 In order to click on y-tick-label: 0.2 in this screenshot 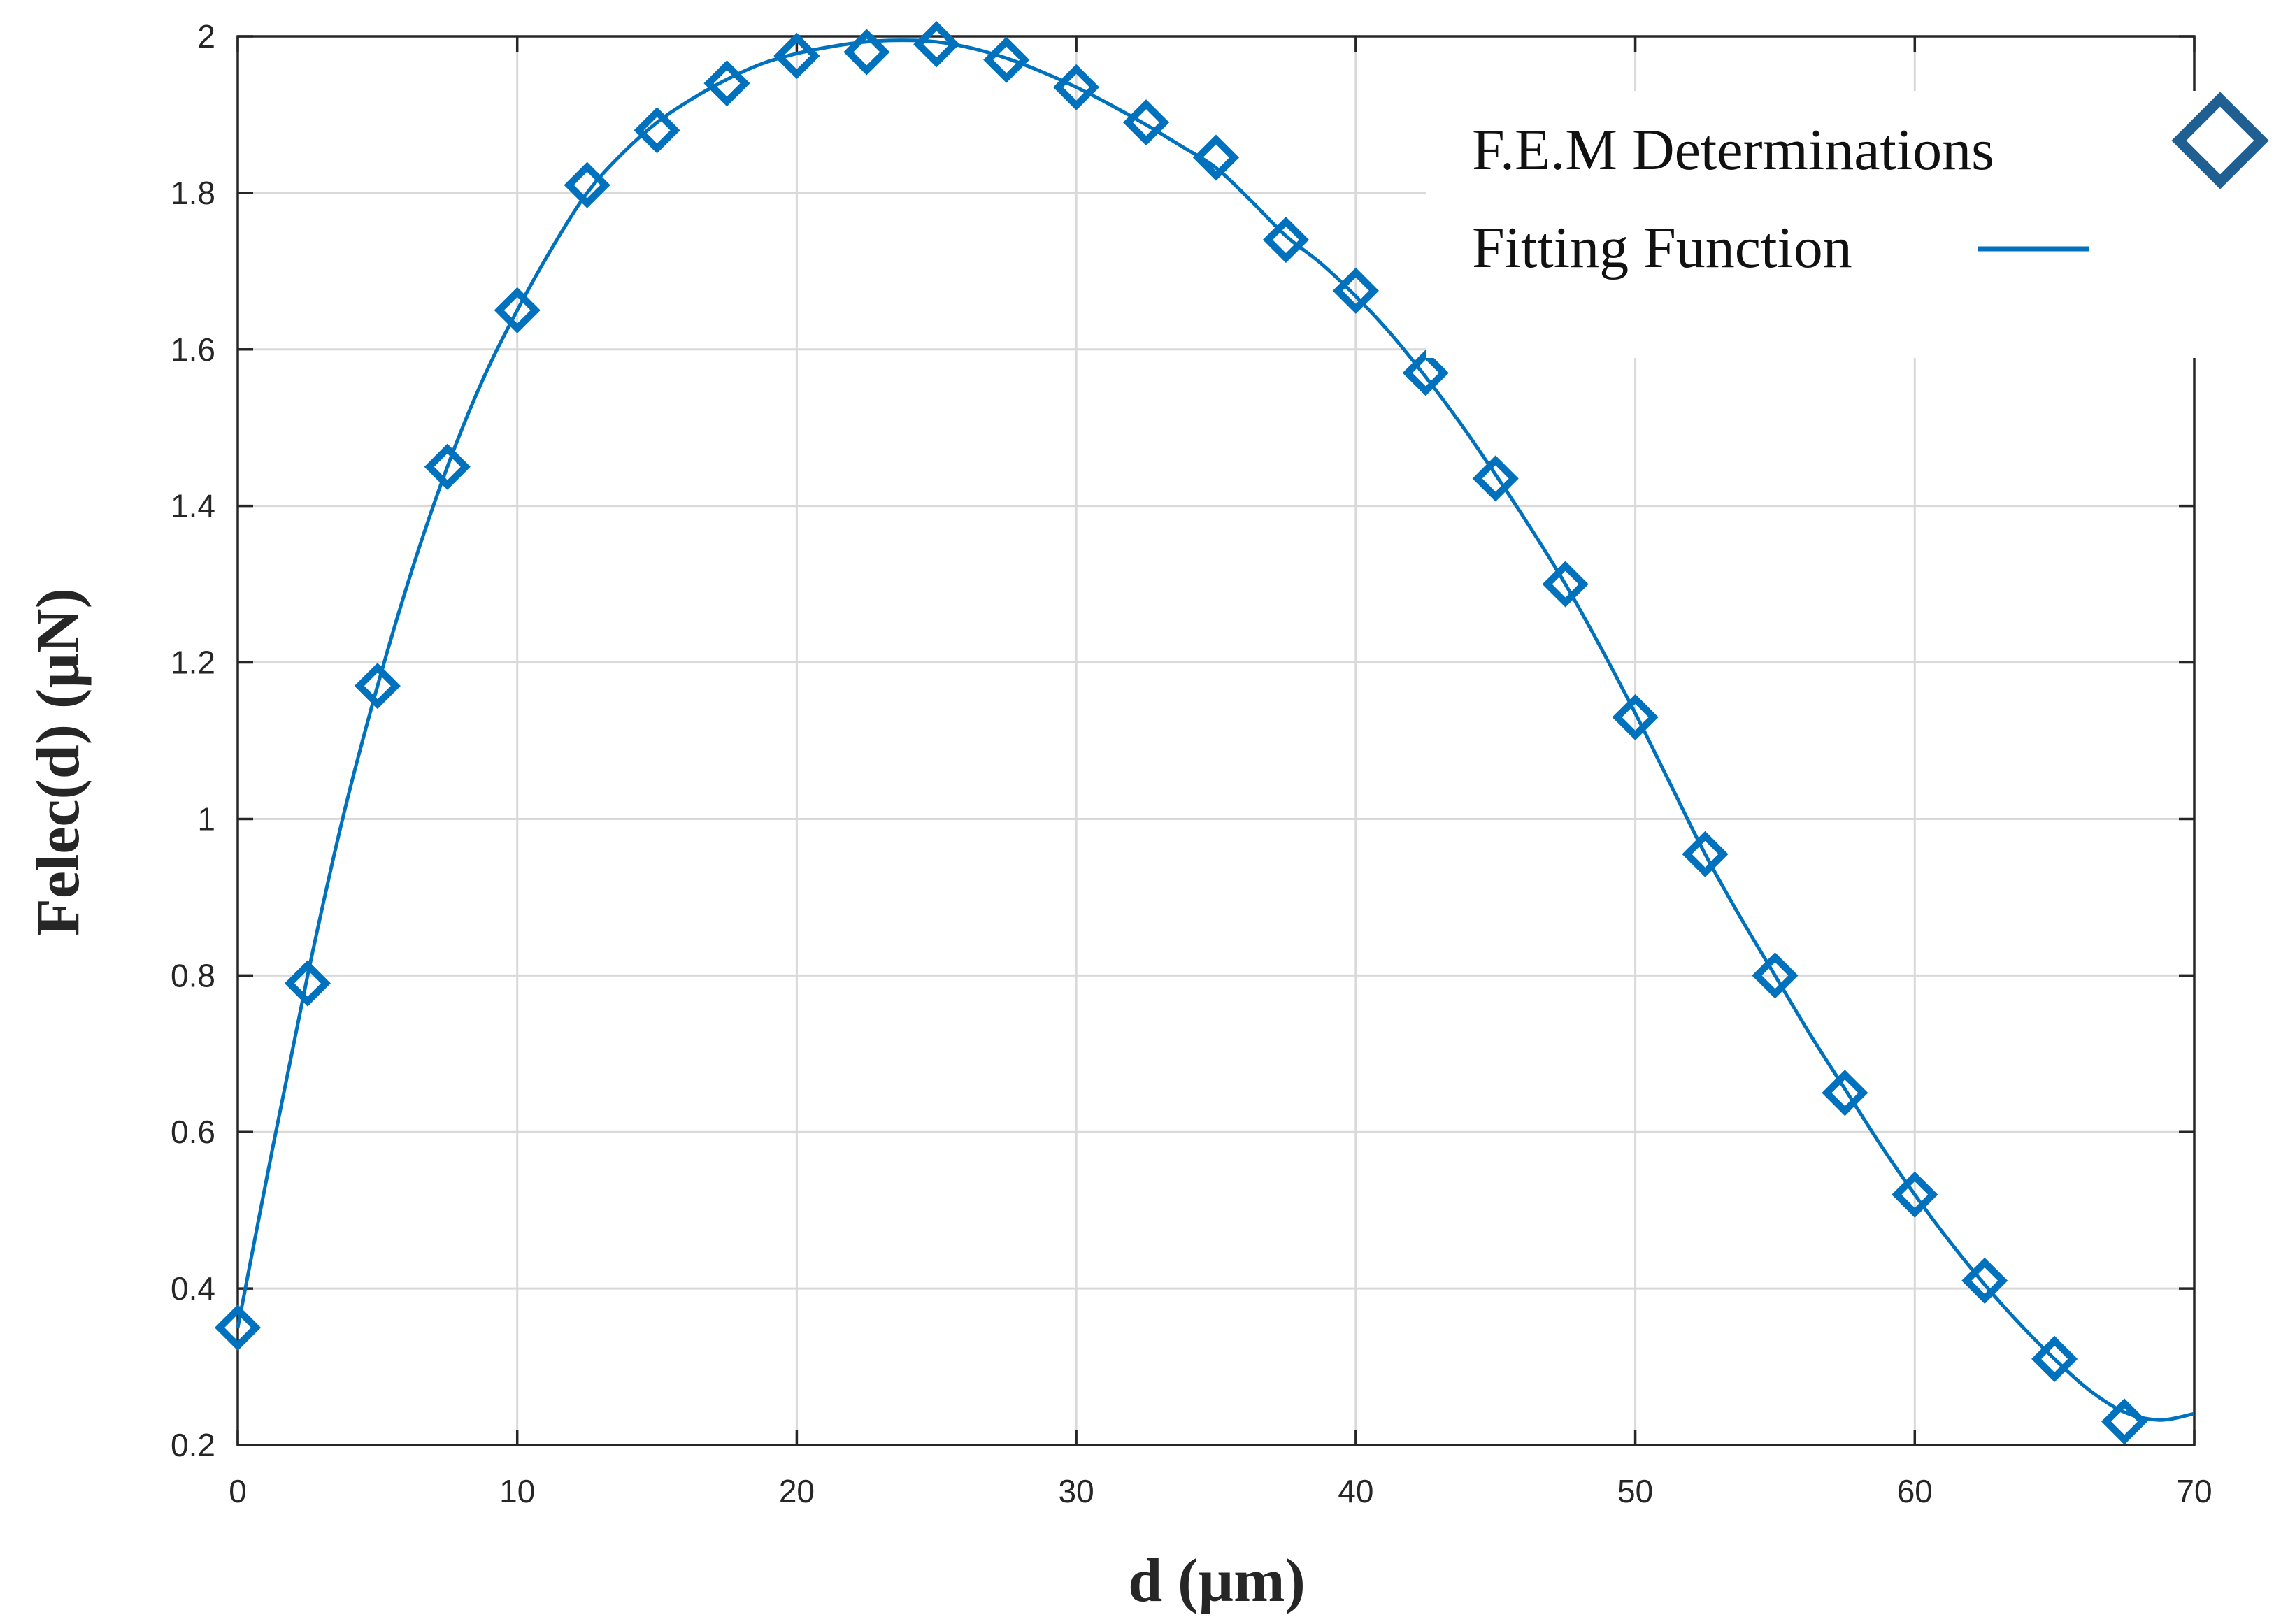, I will do `click(193, 1445)`.